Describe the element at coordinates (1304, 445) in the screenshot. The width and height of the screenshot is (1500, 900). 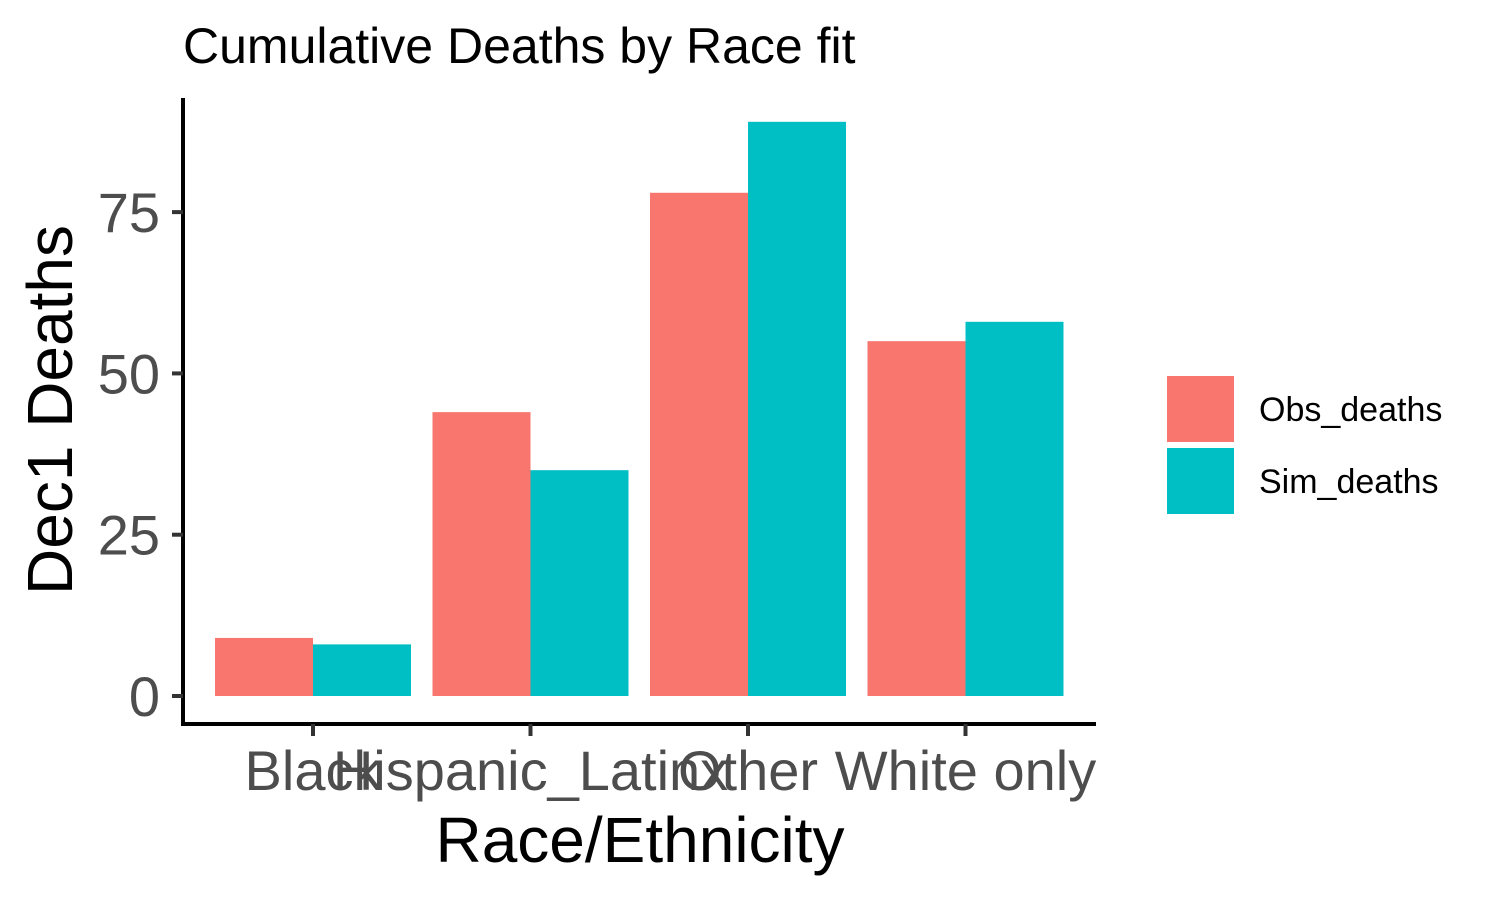
I see `legend: Obs_deaths Sim_deaths` at that location.